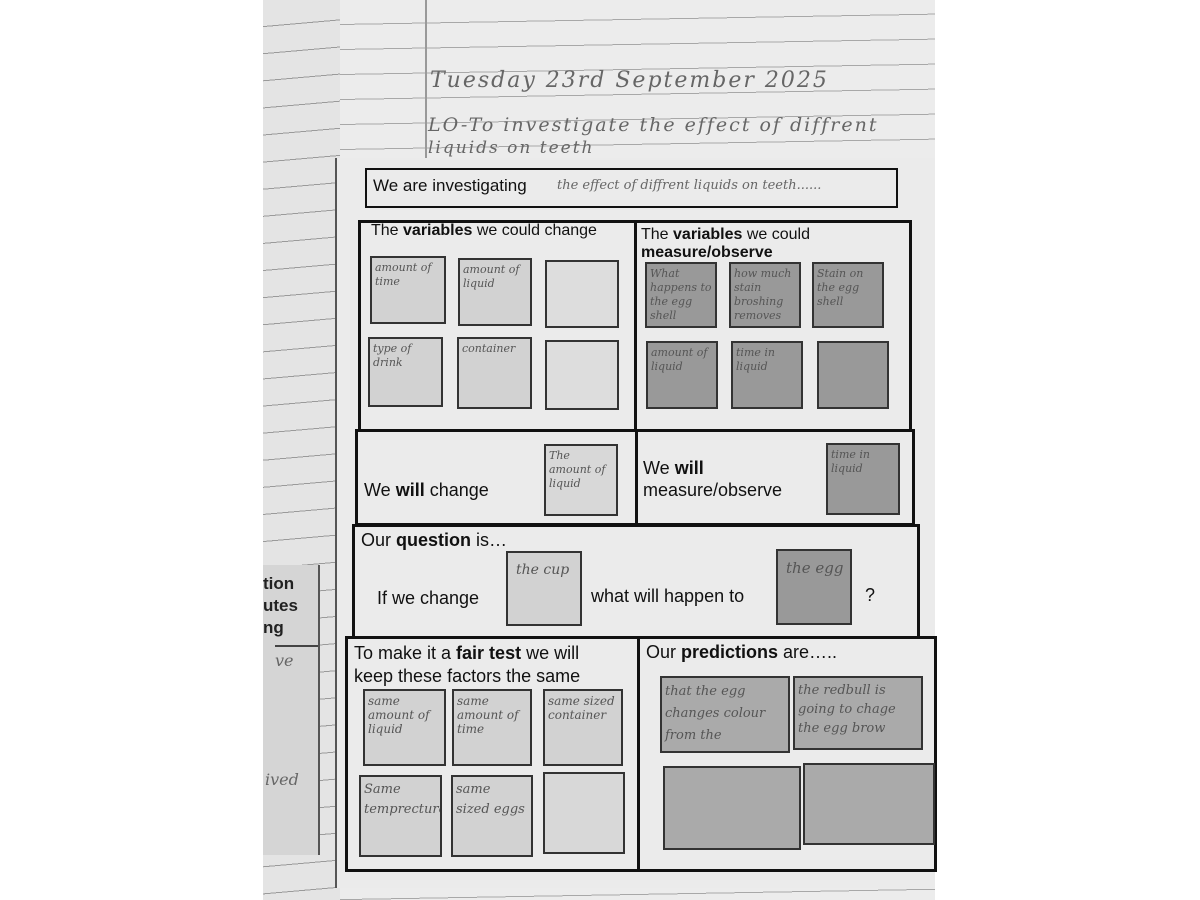 The height and width of the screenshot is (900, 1200). I want to click on question-change-card: the cup, so click(544, 588).